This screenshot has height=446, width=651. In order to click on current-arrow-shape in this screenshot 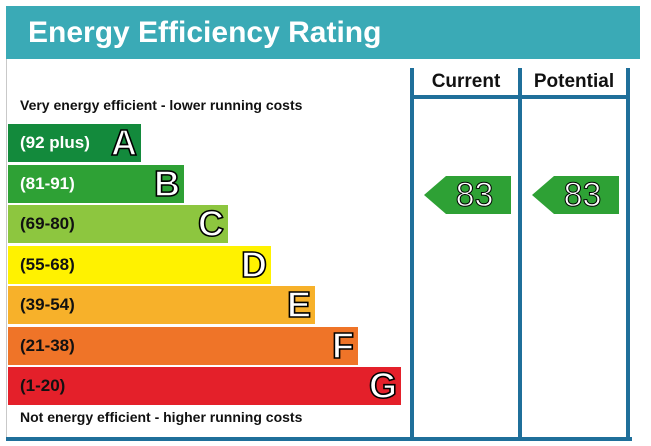, I will do `click(467, 195)`.